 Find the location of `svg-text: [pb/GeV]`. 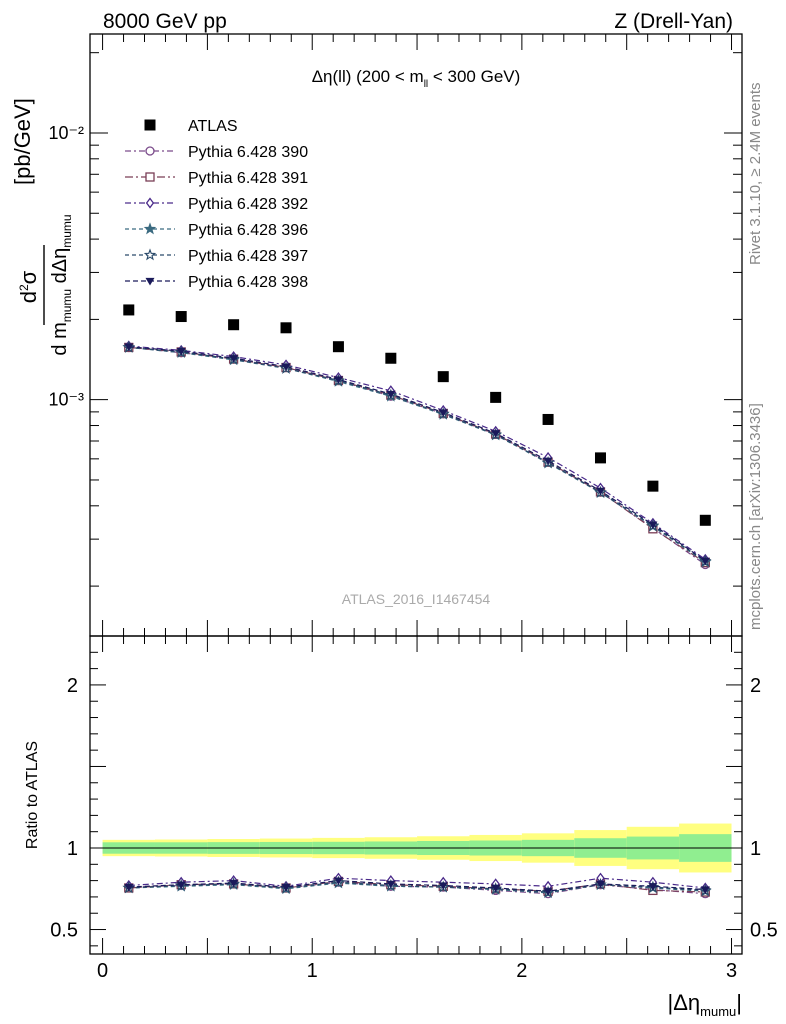

svg-text: [pb/GeV] is located at coordinates (22, 141).